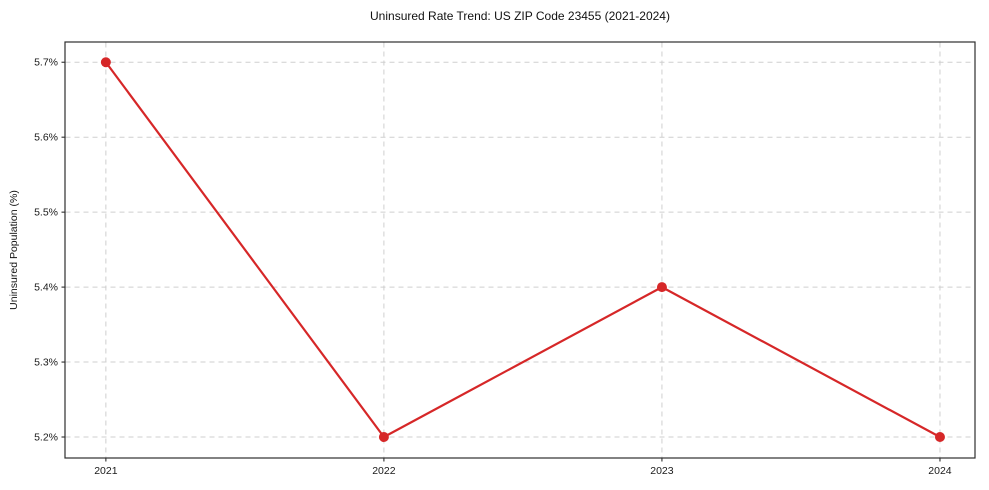  I want to click on x-tick-label: 2022, so click(384, 471).